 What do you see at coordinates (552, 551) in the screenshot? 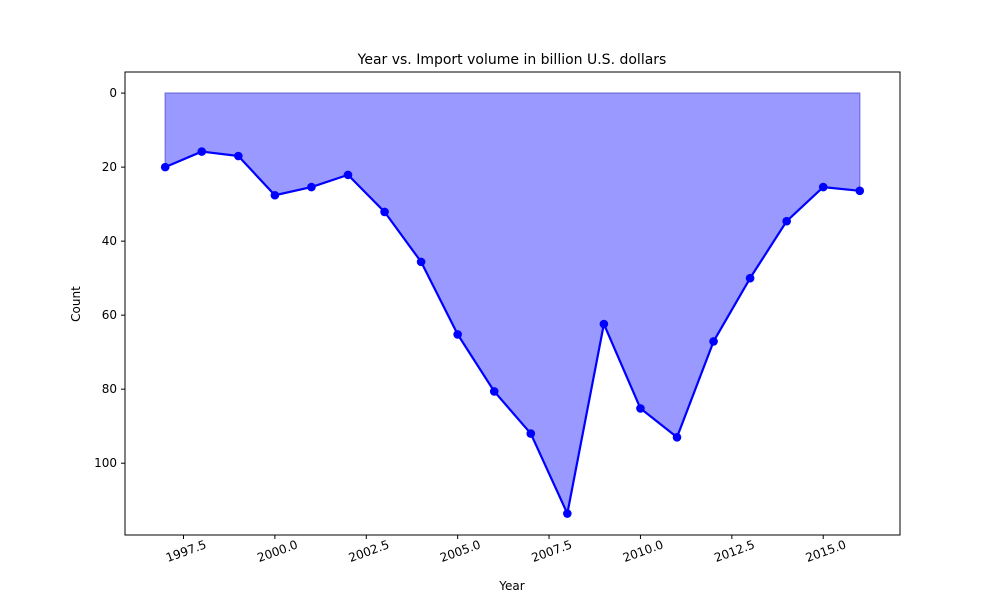
I see `x-tick-label: 2007.5` at bounding box center [552, 551].